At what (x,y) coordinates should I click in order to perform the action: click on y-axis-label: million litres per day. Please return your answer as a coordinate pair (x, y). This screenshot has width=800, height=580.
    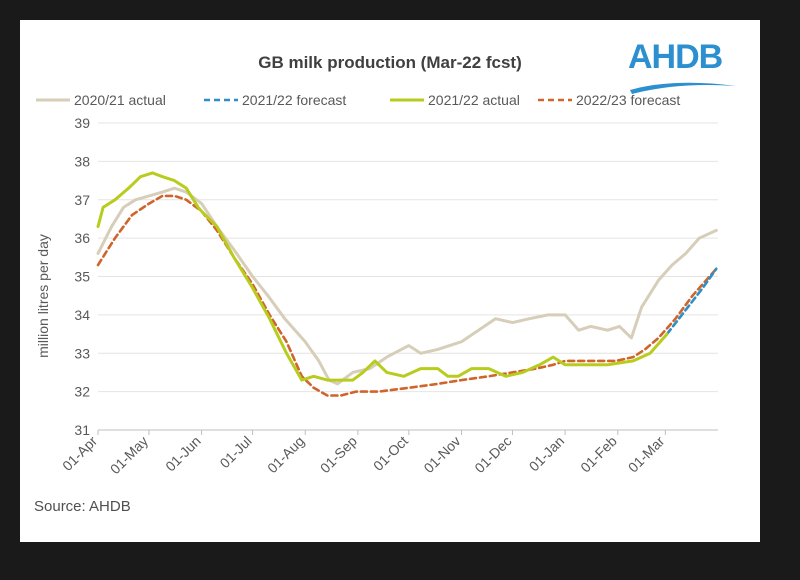
    Looking at the image, I should click on (43, 296).